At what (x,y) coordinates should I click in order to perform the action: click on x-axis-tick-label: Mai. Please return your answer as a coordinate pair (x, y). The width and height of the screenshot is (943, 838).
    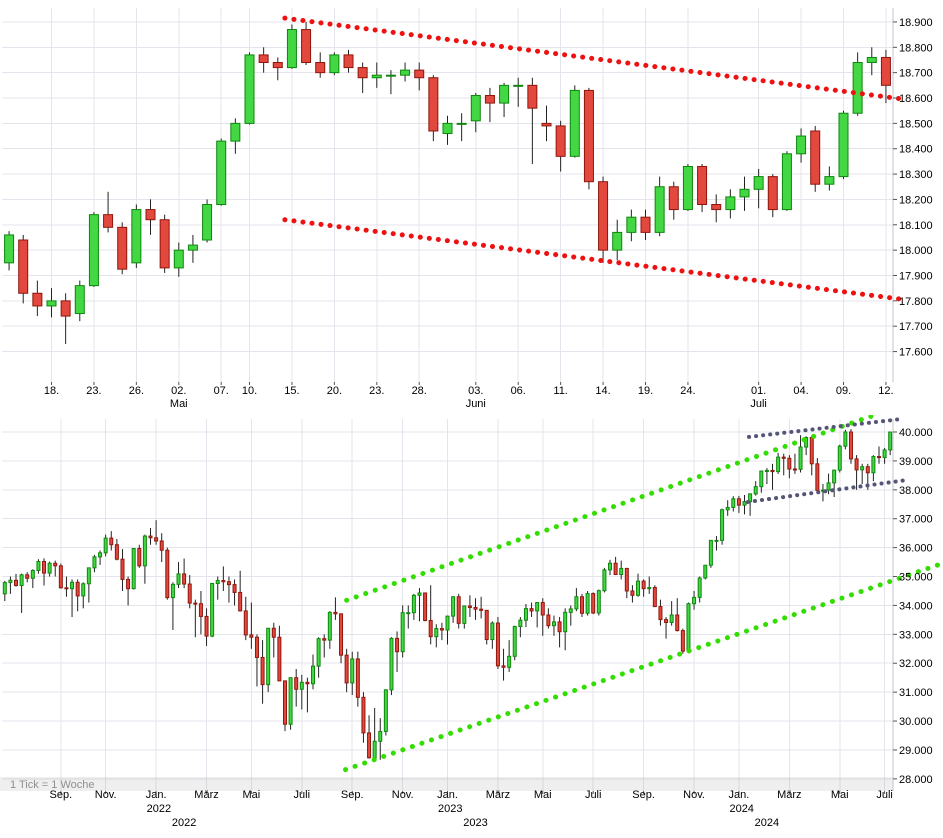
    Looking at the image, I should click on (840, 795).